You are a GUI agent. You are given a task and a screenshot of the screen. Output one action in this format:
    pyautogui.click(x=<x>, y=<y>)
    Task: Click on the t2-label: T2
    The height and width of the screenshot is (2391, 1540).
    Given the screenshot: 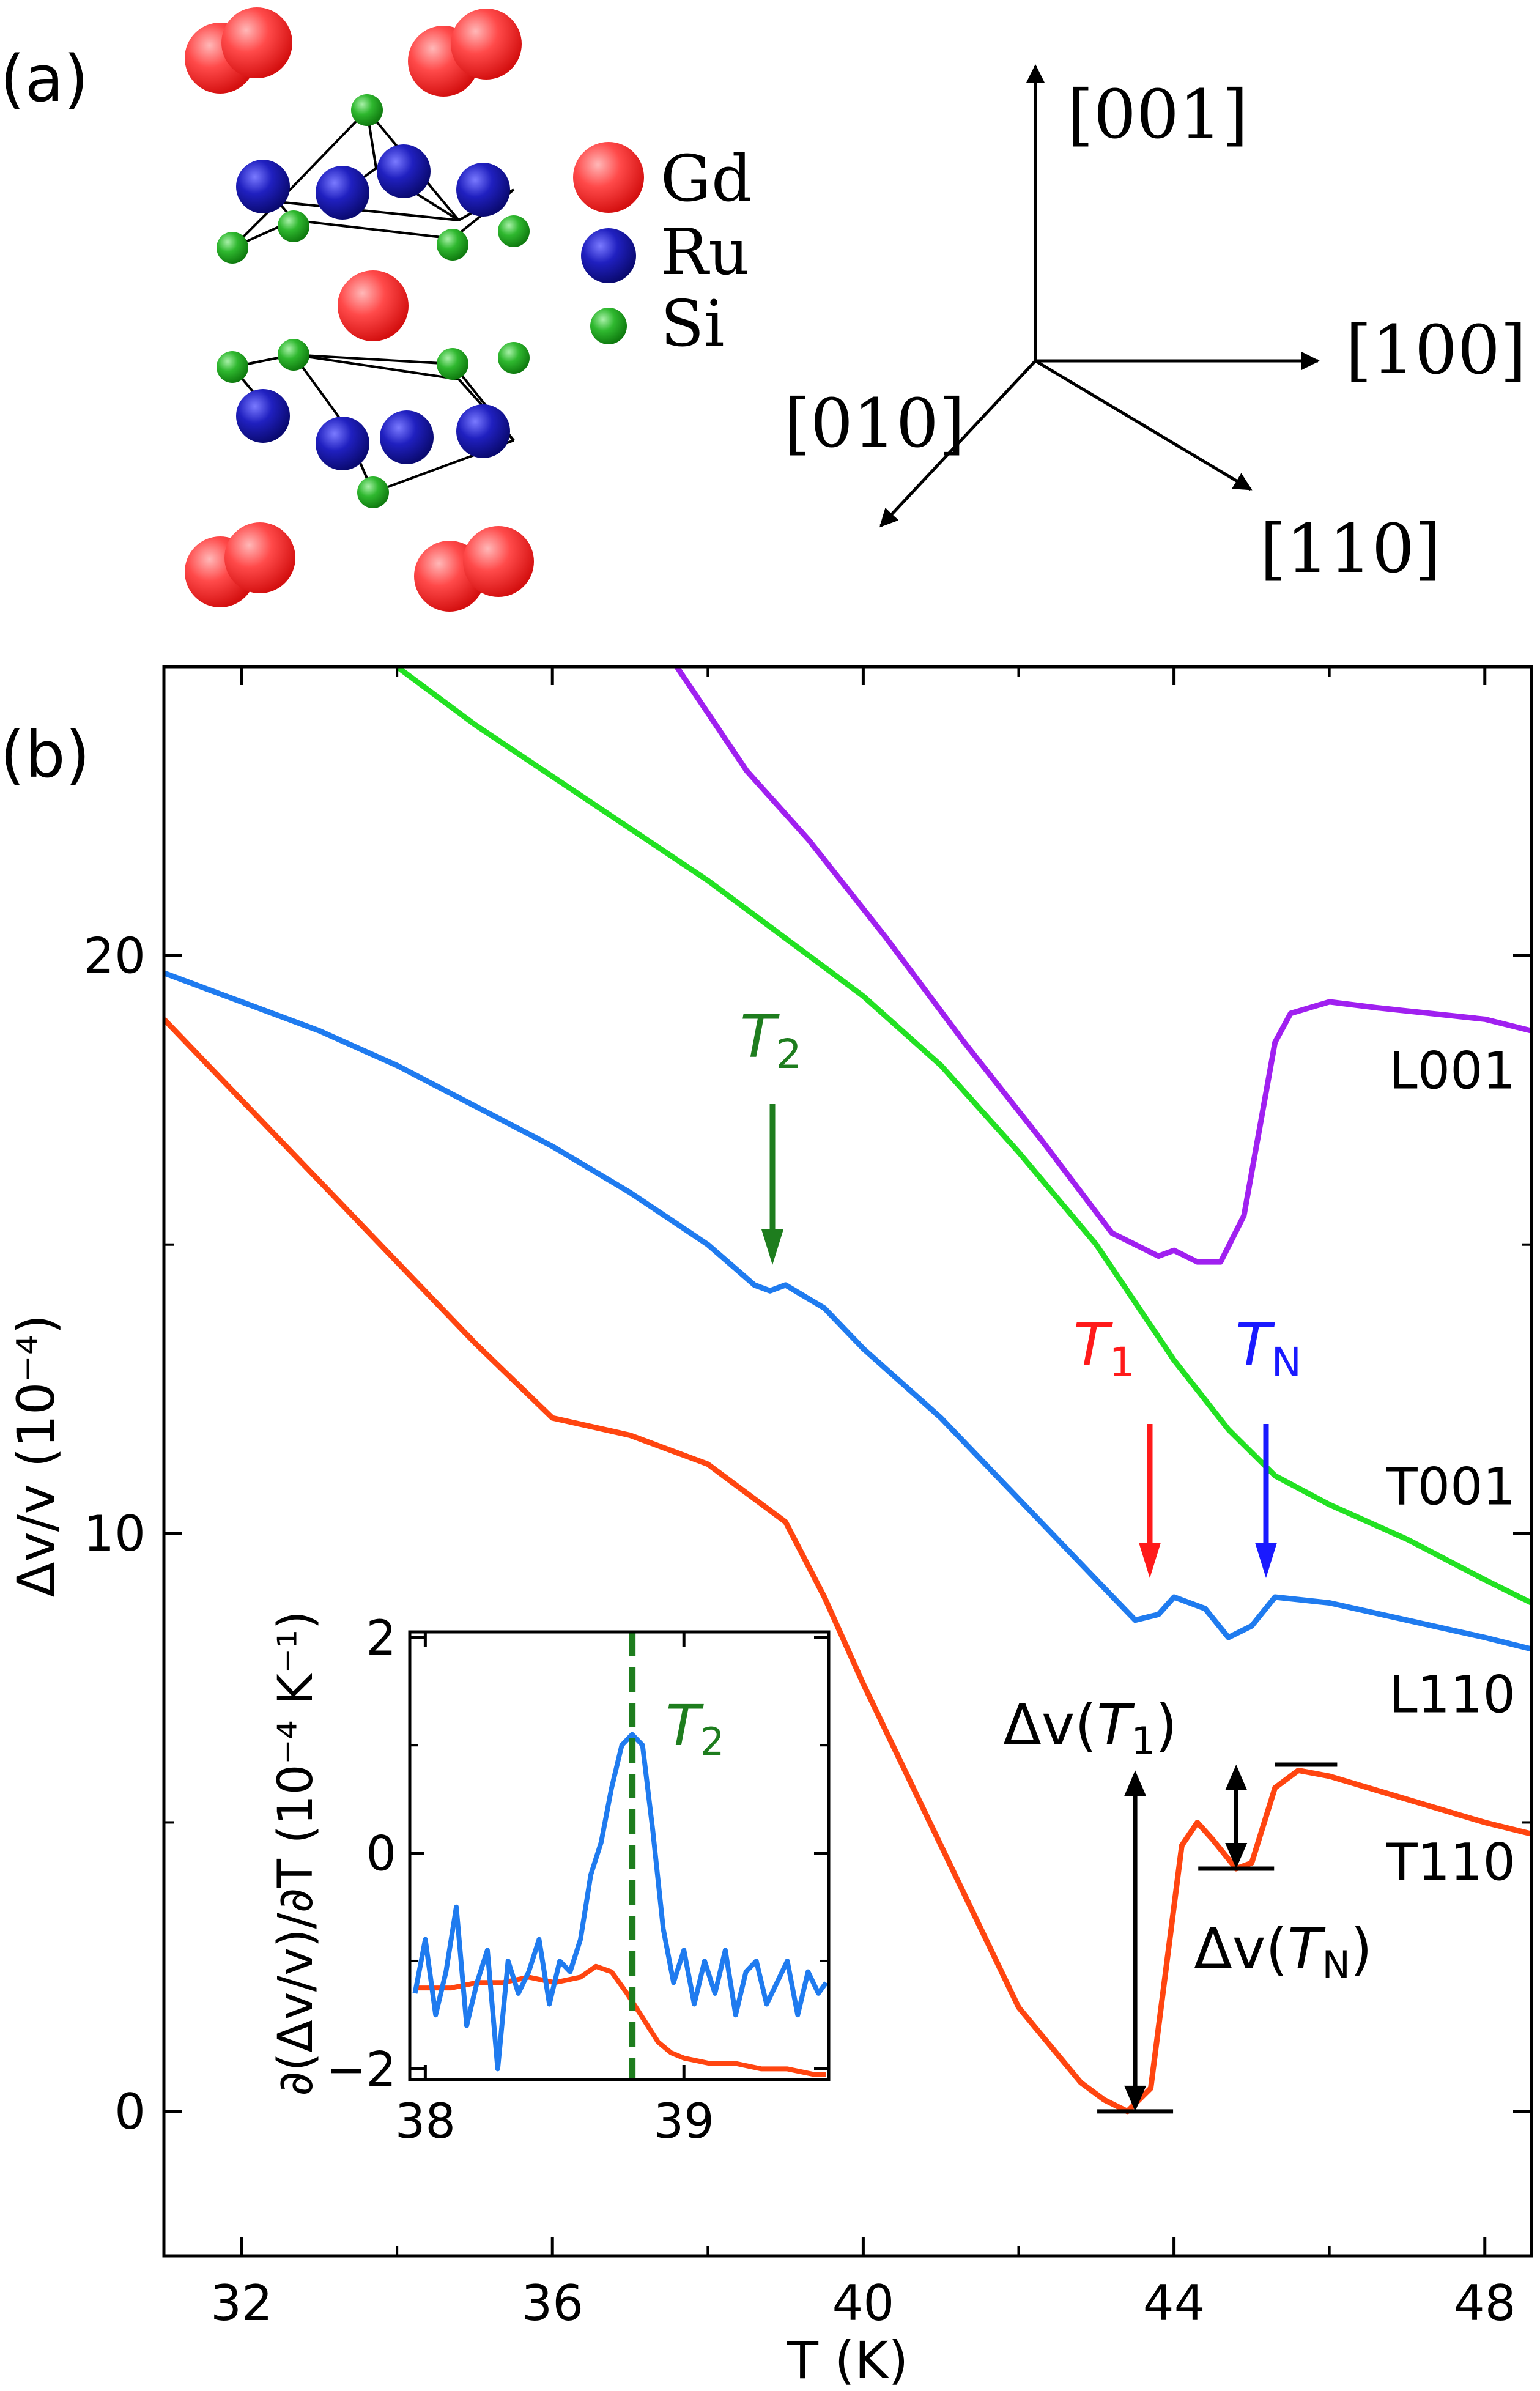 What is the action you would take?
    pyautogui.click(x=771, y=1040)
    